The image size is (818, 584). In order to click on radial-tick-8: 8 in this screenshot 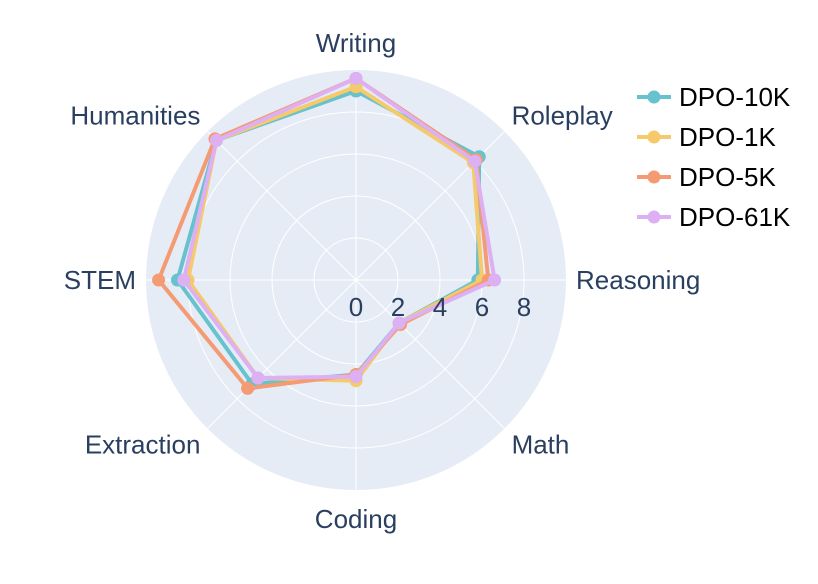, I will do `click(524, 307)`.